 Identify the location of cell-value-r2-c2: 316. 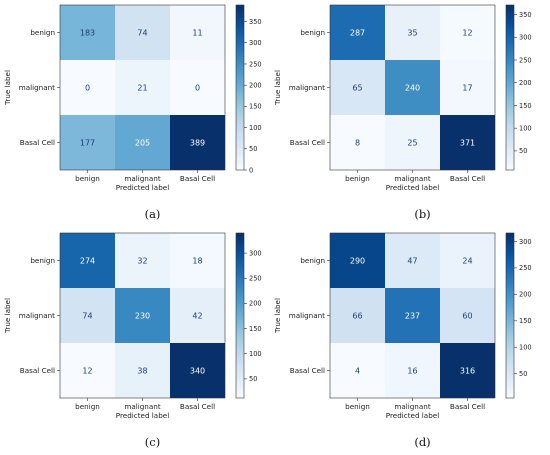
(467, 371).